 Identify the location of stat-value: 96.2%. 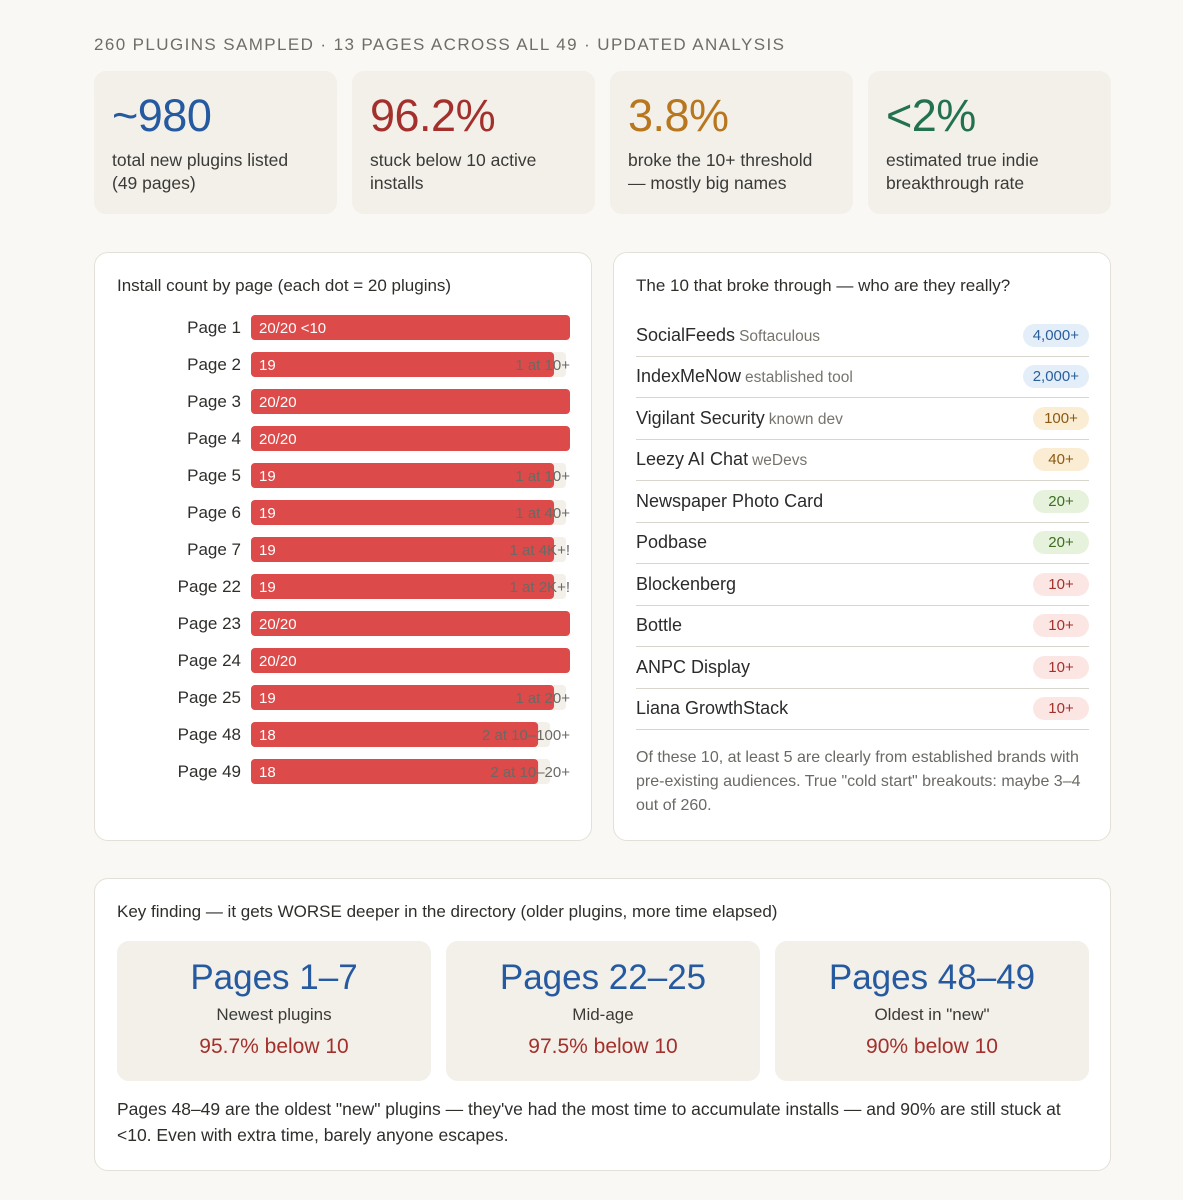
(433, 115).